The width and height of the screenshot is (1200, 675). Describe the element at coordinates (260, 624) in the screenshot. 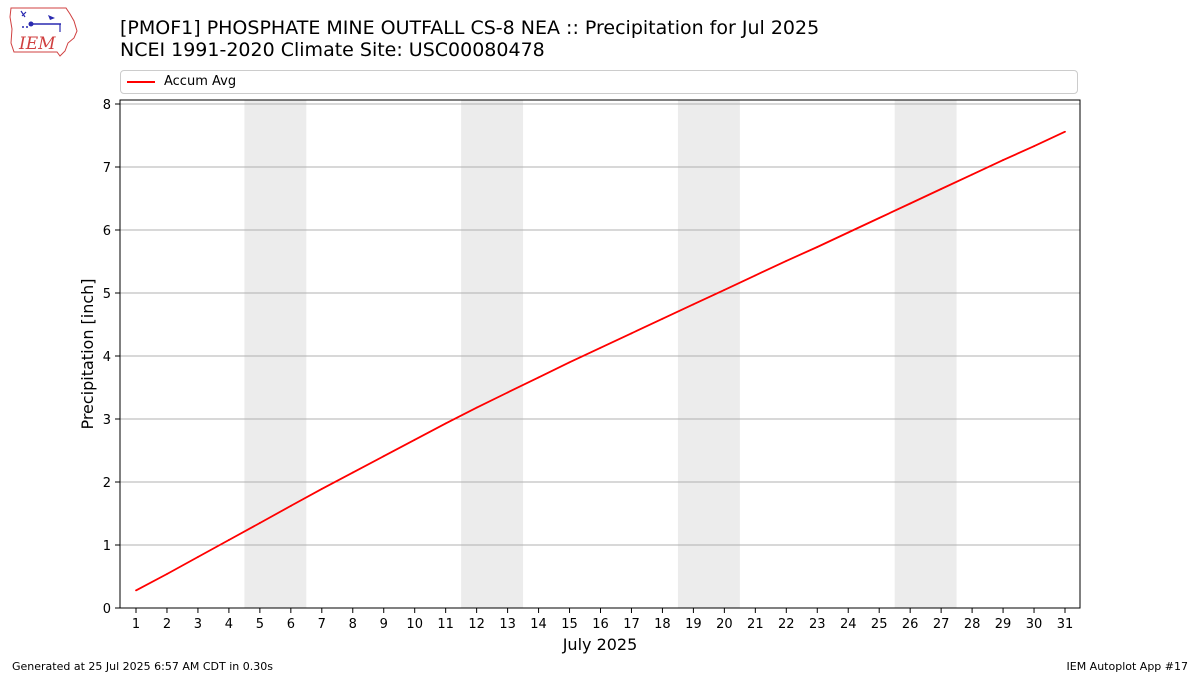

I see `x-tick-label-5: 5` at that location.